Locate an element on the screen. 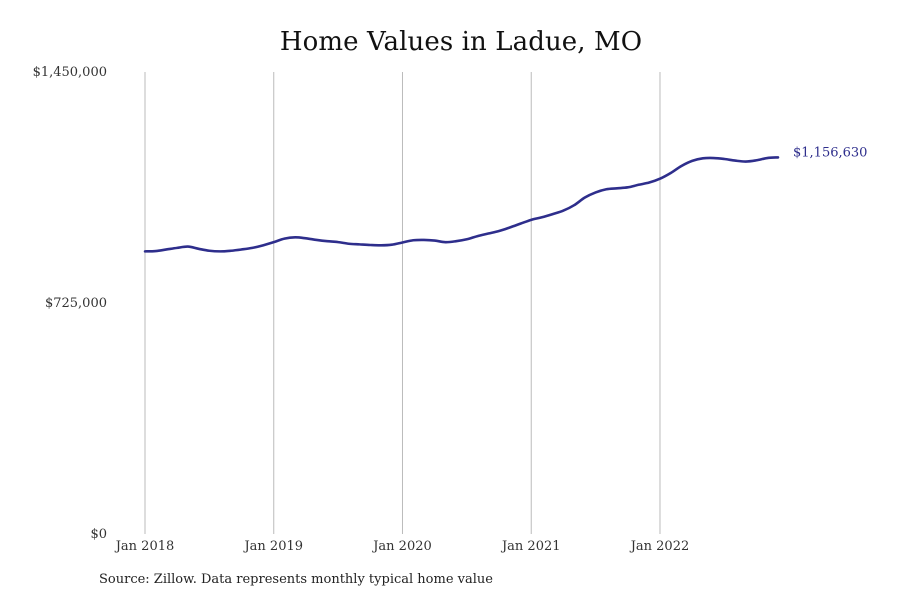 The height and width of the screenshot is (600, 900). end-value-label: $1,156,630 is located at coordinates (830, 152).